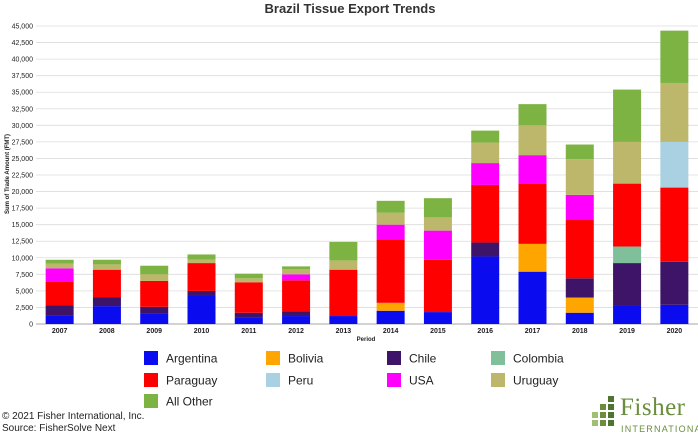 This screenshot has width=698, height=437. What do you see at coordinates (59, 428) in the screenshot?
I see `source-text: Source: FisherSolve Next` at bounding box center [59, 428].